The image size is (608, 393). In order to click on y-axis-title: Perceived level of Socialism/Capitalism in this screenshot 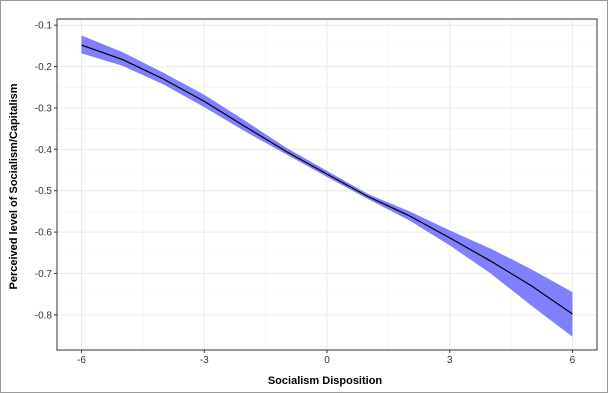, I will do `click(14, 186)`.